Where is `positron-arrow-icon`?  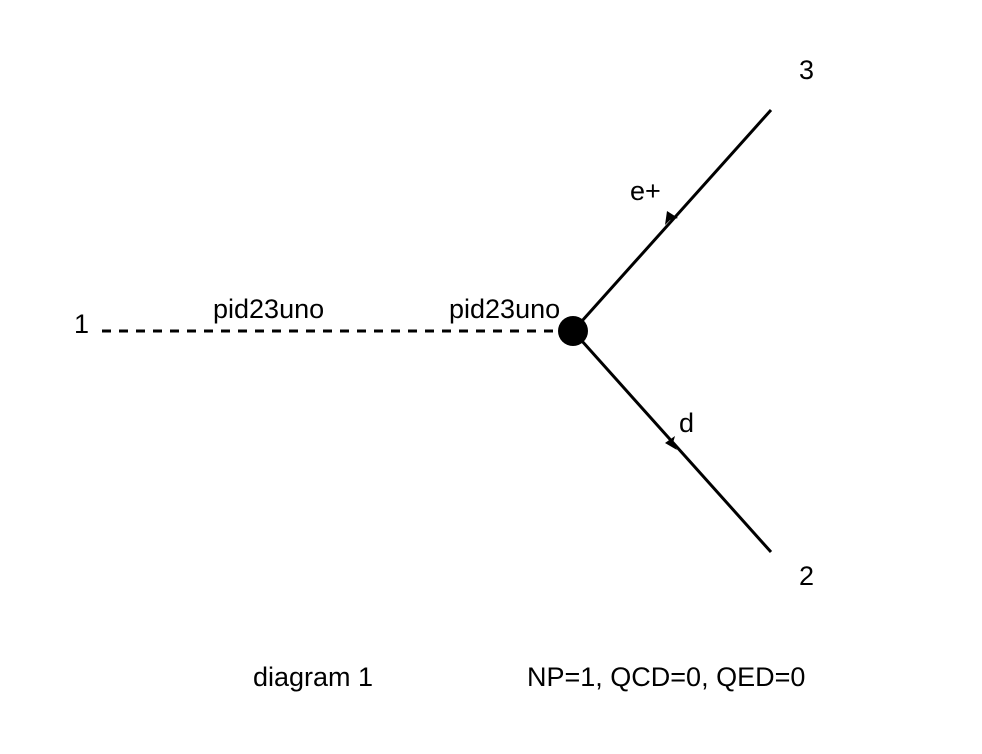 positron-arrow-icon is located at coordinates (671, 218).